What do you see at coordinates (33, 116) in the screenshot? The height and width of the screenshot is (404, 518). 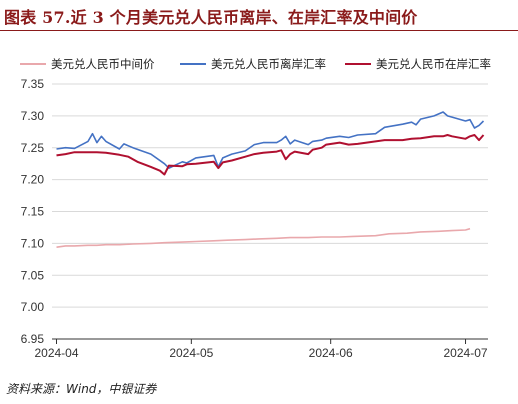 I see `y-tick-label: 7.30` at bounding box center [33, 116].